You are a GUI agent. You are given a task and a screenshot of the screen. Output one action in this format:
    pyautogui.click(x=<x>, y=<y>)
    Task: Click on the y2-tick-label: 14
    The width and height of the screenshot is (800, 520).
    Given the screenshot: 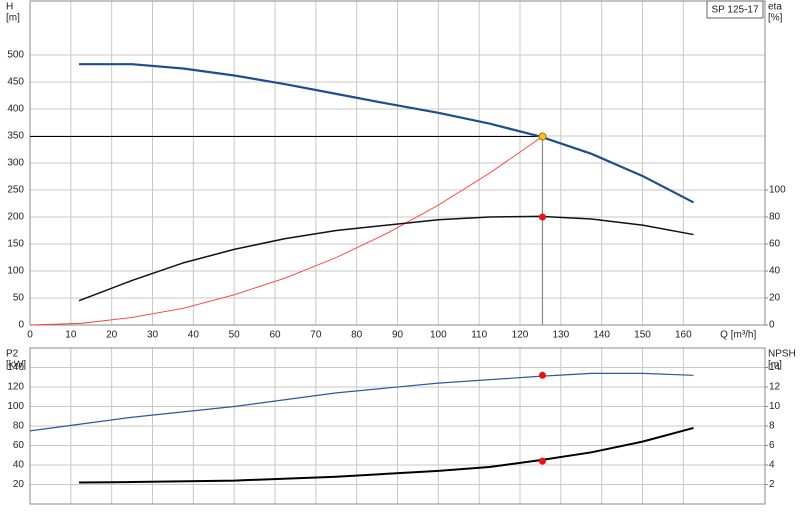 What is the action you would take?
    pyautogui.click(x=775, y=367)
    